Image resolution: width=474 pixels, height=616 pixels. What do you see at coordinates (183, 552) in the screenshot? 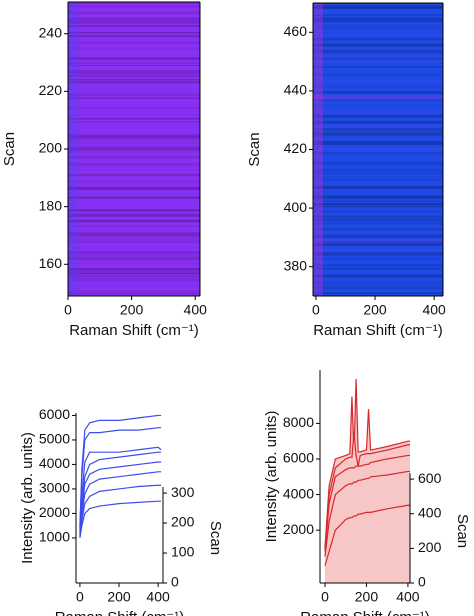
I see `y2-tick-label: 100` at bounding box center [183, 552].